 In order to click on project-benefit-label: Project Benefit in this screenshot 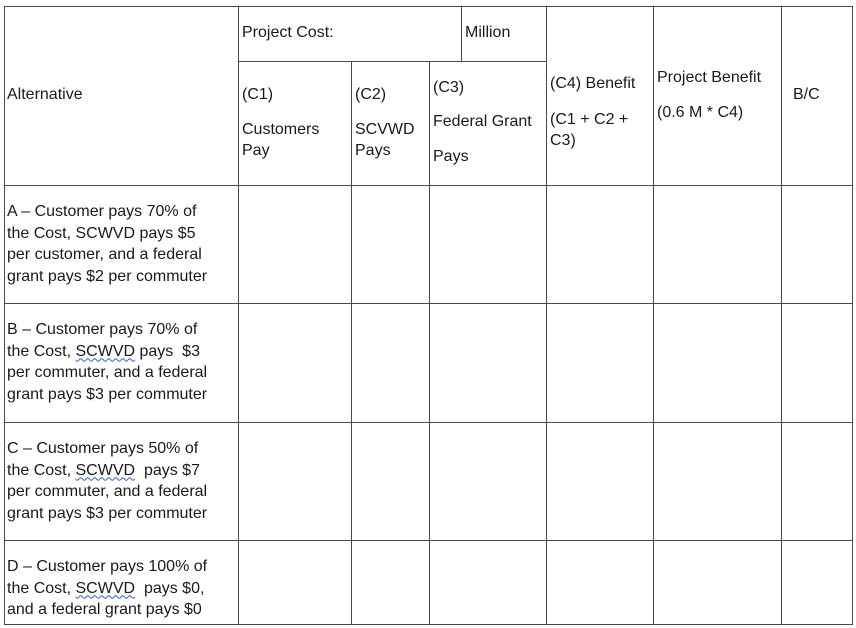, I will do `click(709, 77)`.